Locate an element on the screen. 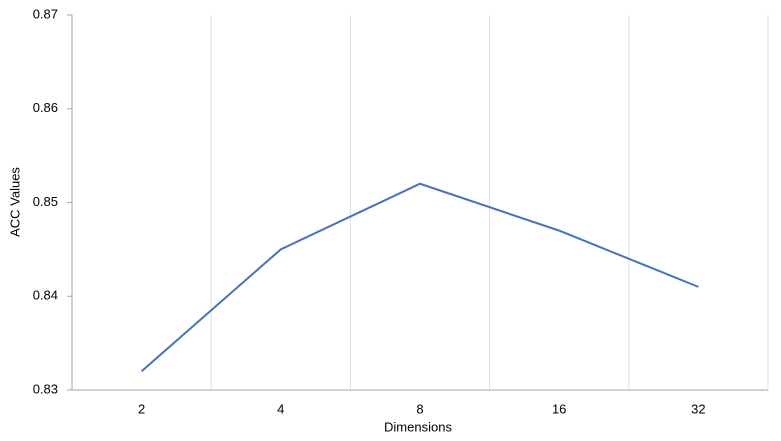 This screenshot has width=781, height=441. x-tick-label: 2 is located at coordinates (141, 408).